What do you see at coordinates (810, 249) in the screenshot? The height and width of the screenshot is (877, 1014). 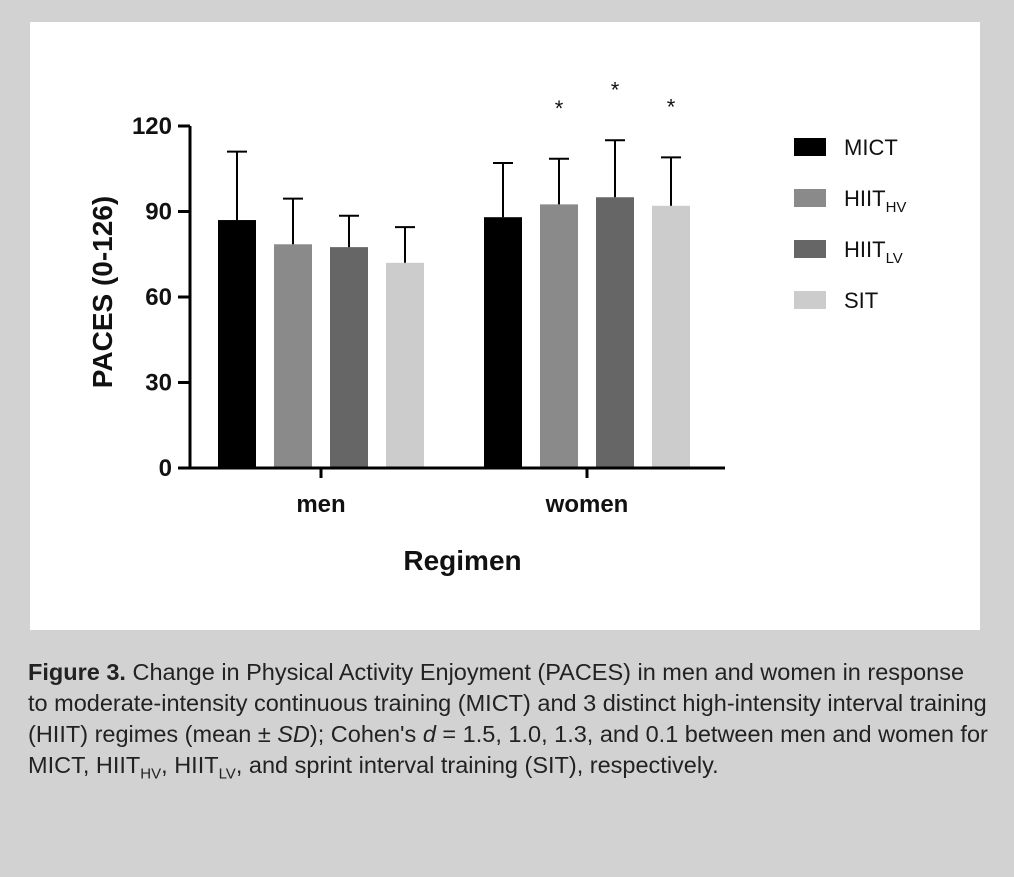 I see `legend-swatch-hiitlv` at bounding box center [810, 249].